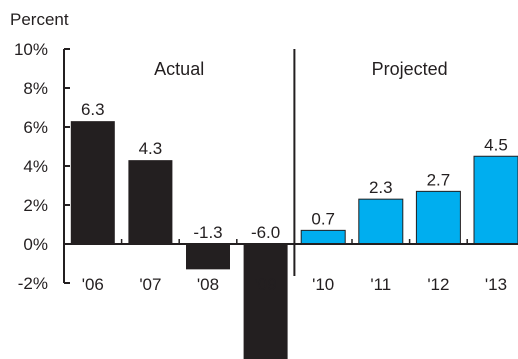 This screenshot has width=518, height=359. What do you see at coordinates (496, 284) in the screenshot?
I see `x-tick-label: '13` at bounding box center [496, 284].